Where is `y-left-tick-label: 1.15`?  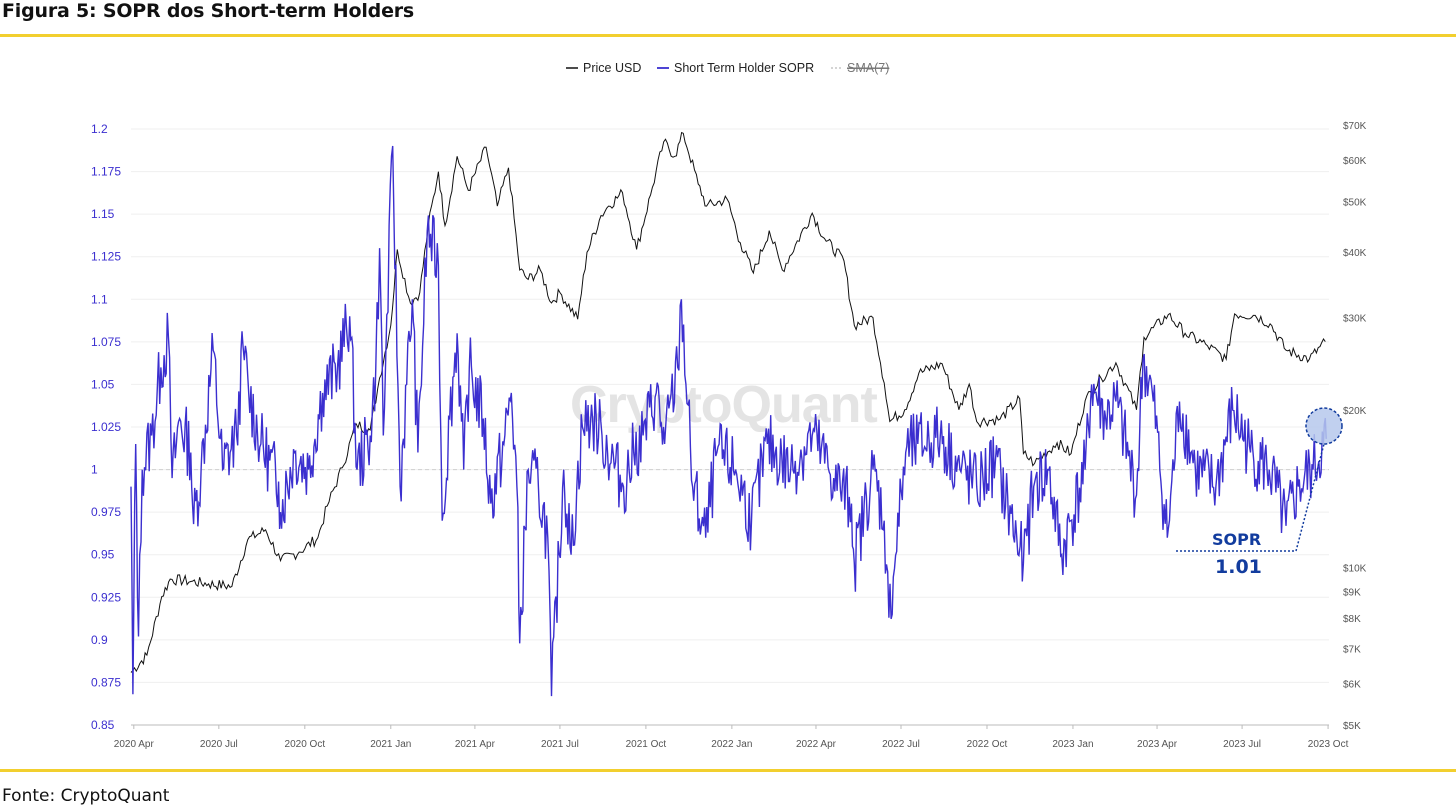
y-left-tick-label: 1.15 is located at coordinates (103, 214).